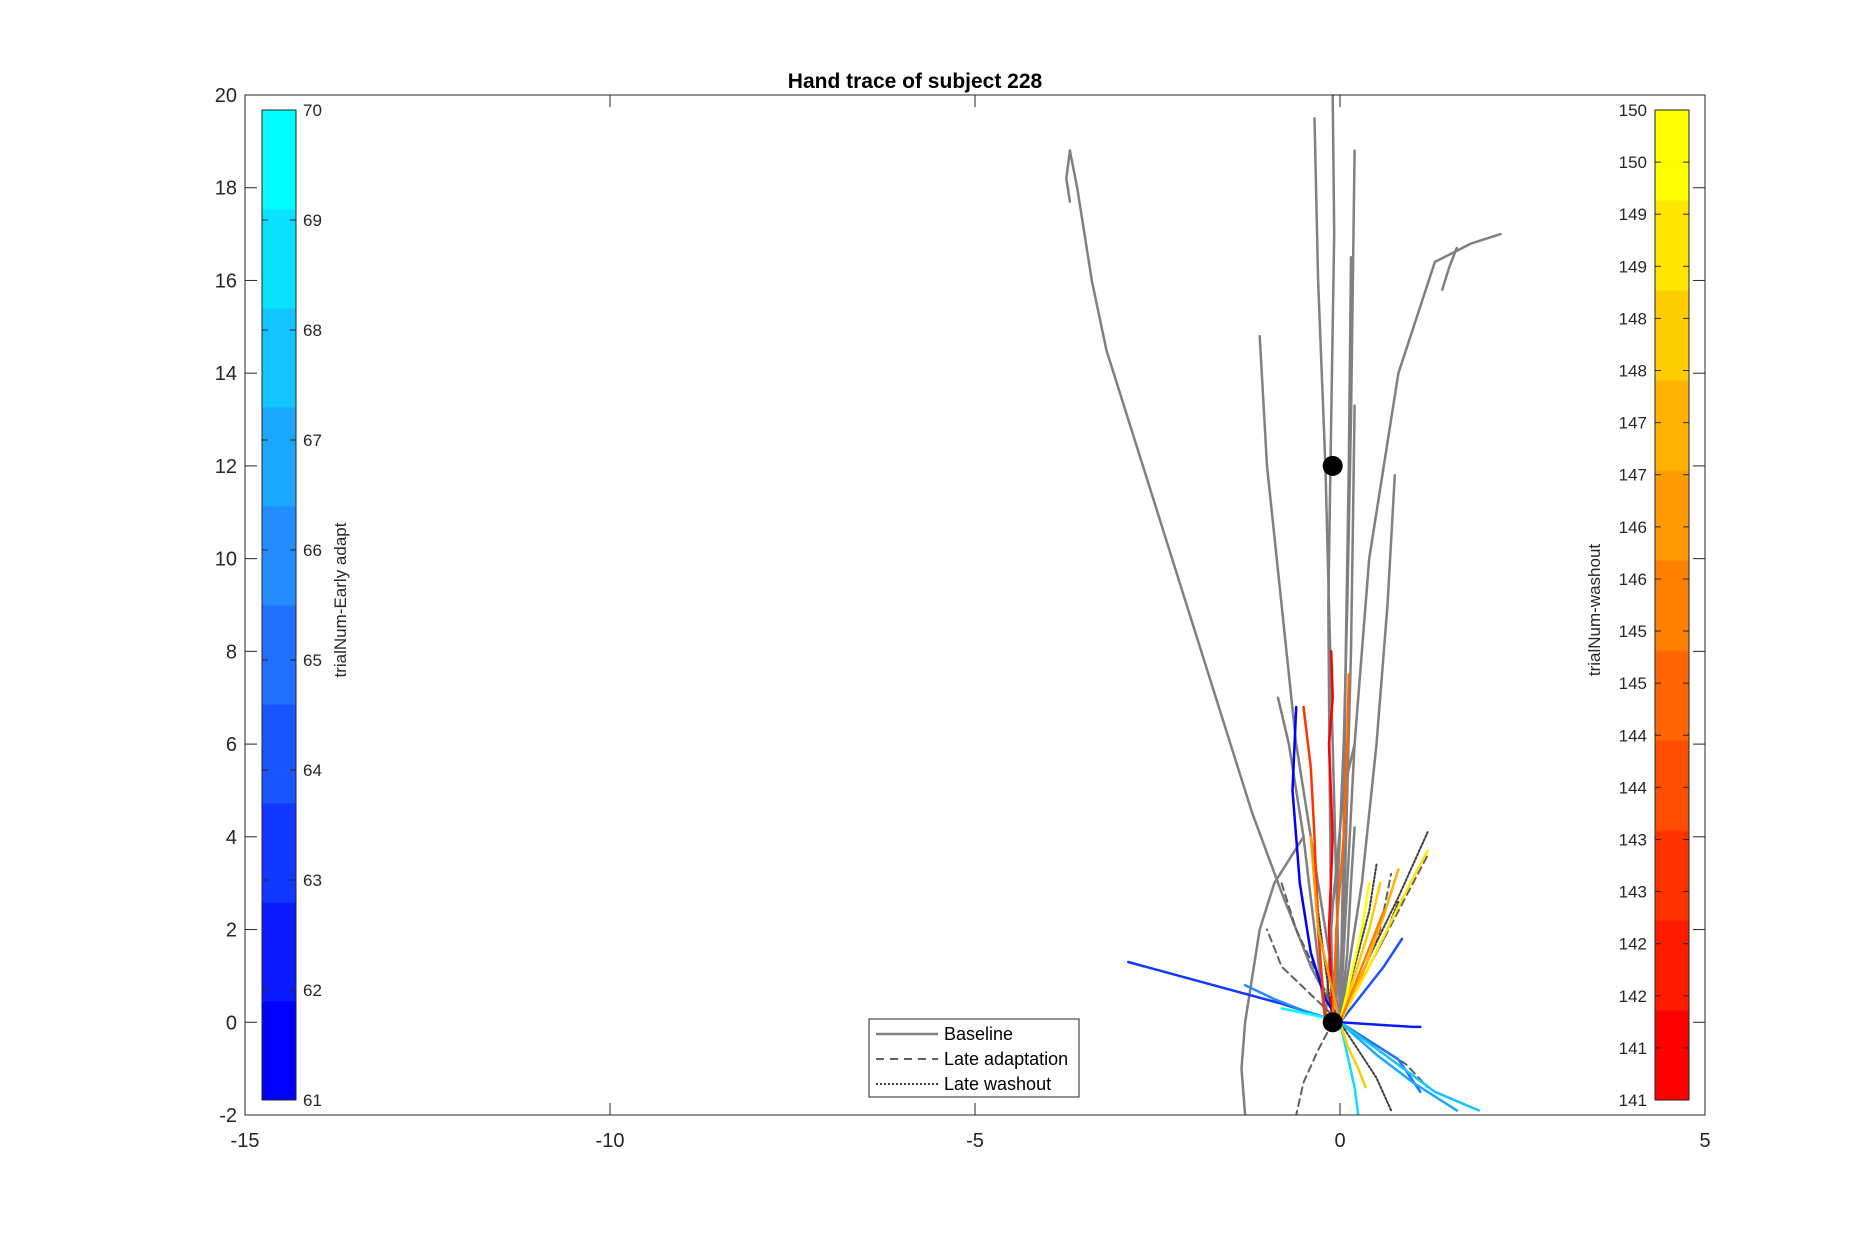 The width and height of the screenshot is (1875, 1250). Describe the element at coordinates (231, 1023) in the screenshot. I see `y-tick-label: 0` at that location.